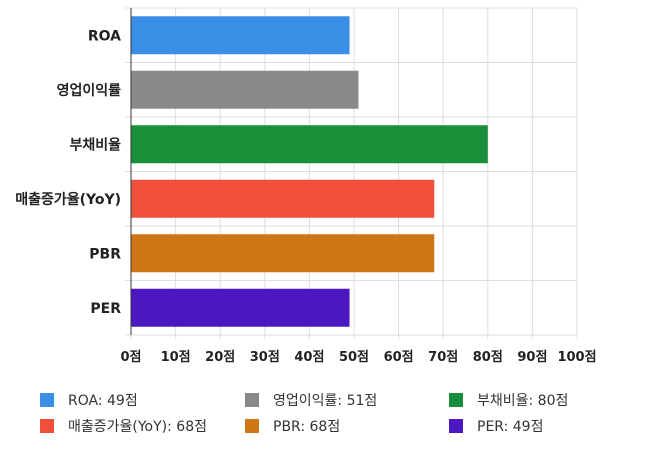  What do you see at coordinates (105, 254) in the screenshot?
I see `category-label: PBR` at bounding box center [105, 254].